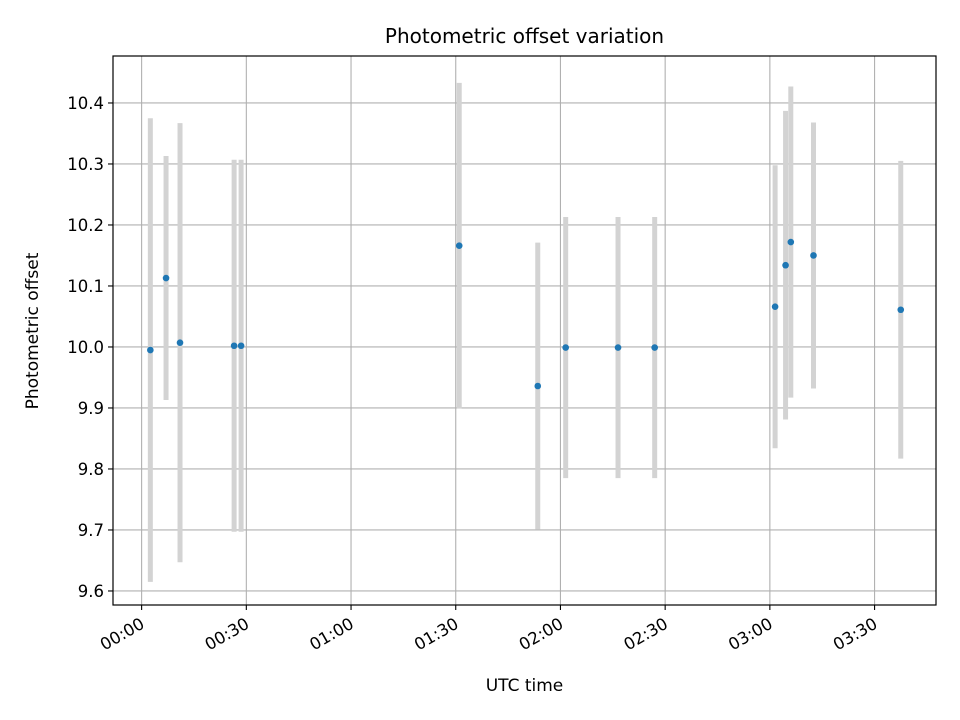 The image size is (960, 720). Describe the element at coordinates (525, 686) in the screenshot. I see `x-axis-title: UTC time` at that location.